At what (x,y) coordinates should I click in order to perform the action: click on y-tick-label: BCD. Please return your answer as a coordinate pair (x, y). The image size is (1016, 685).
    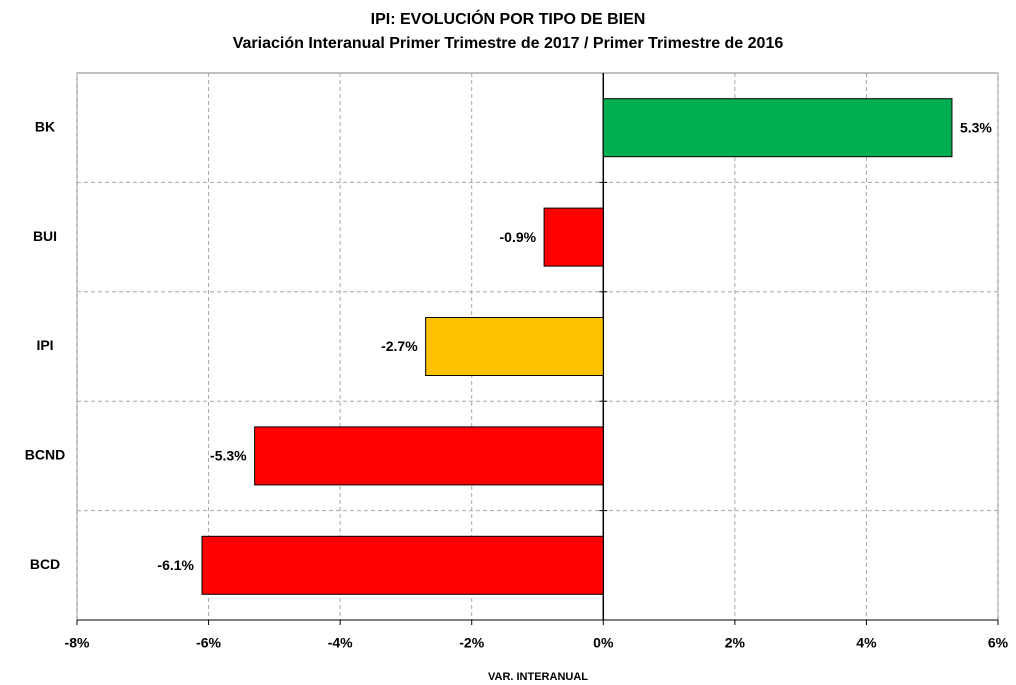
    Looking at the image, I should click on (45, 564).